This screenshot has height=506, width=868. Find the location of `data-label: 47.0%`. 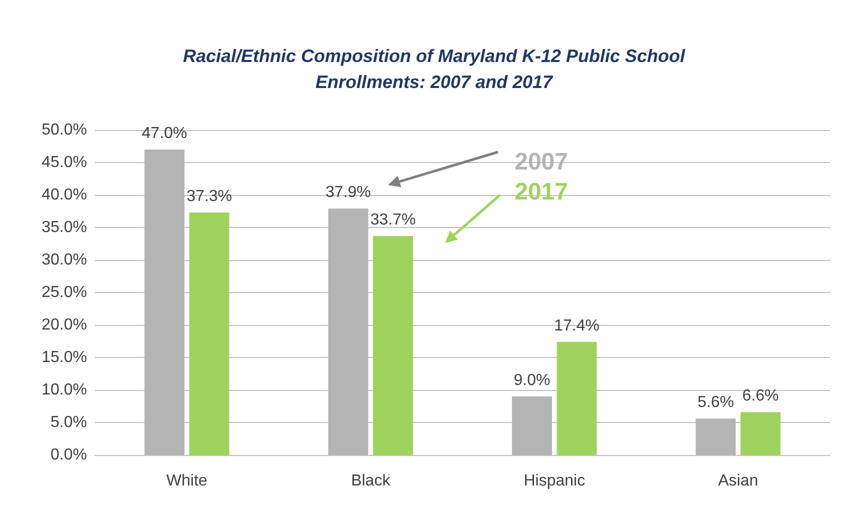

data-label: 47.0% is located at coordinates (165, 133).